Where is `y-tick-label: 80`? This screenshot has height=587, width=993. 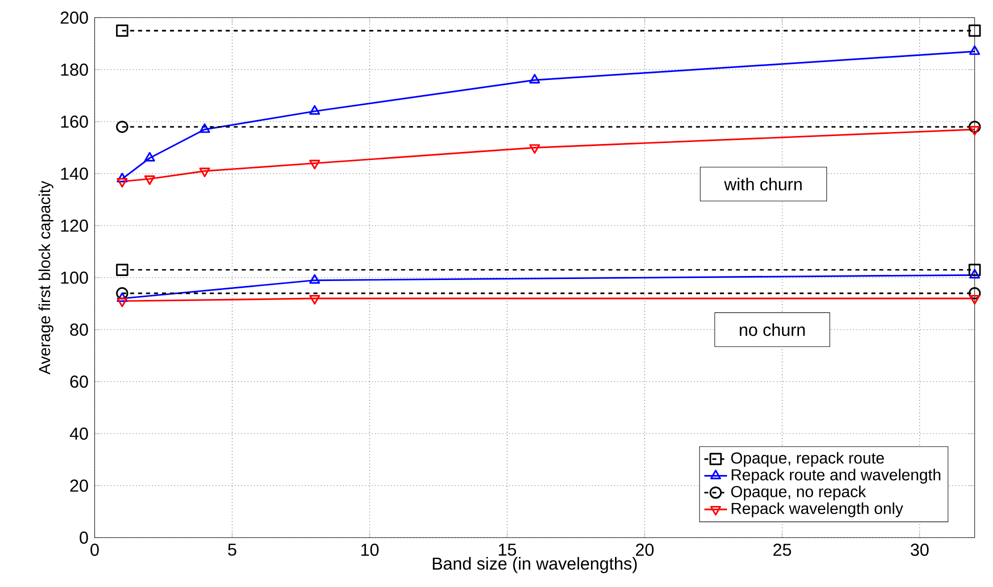
y-tick-label: 80 is located at coordinates (79, 330).